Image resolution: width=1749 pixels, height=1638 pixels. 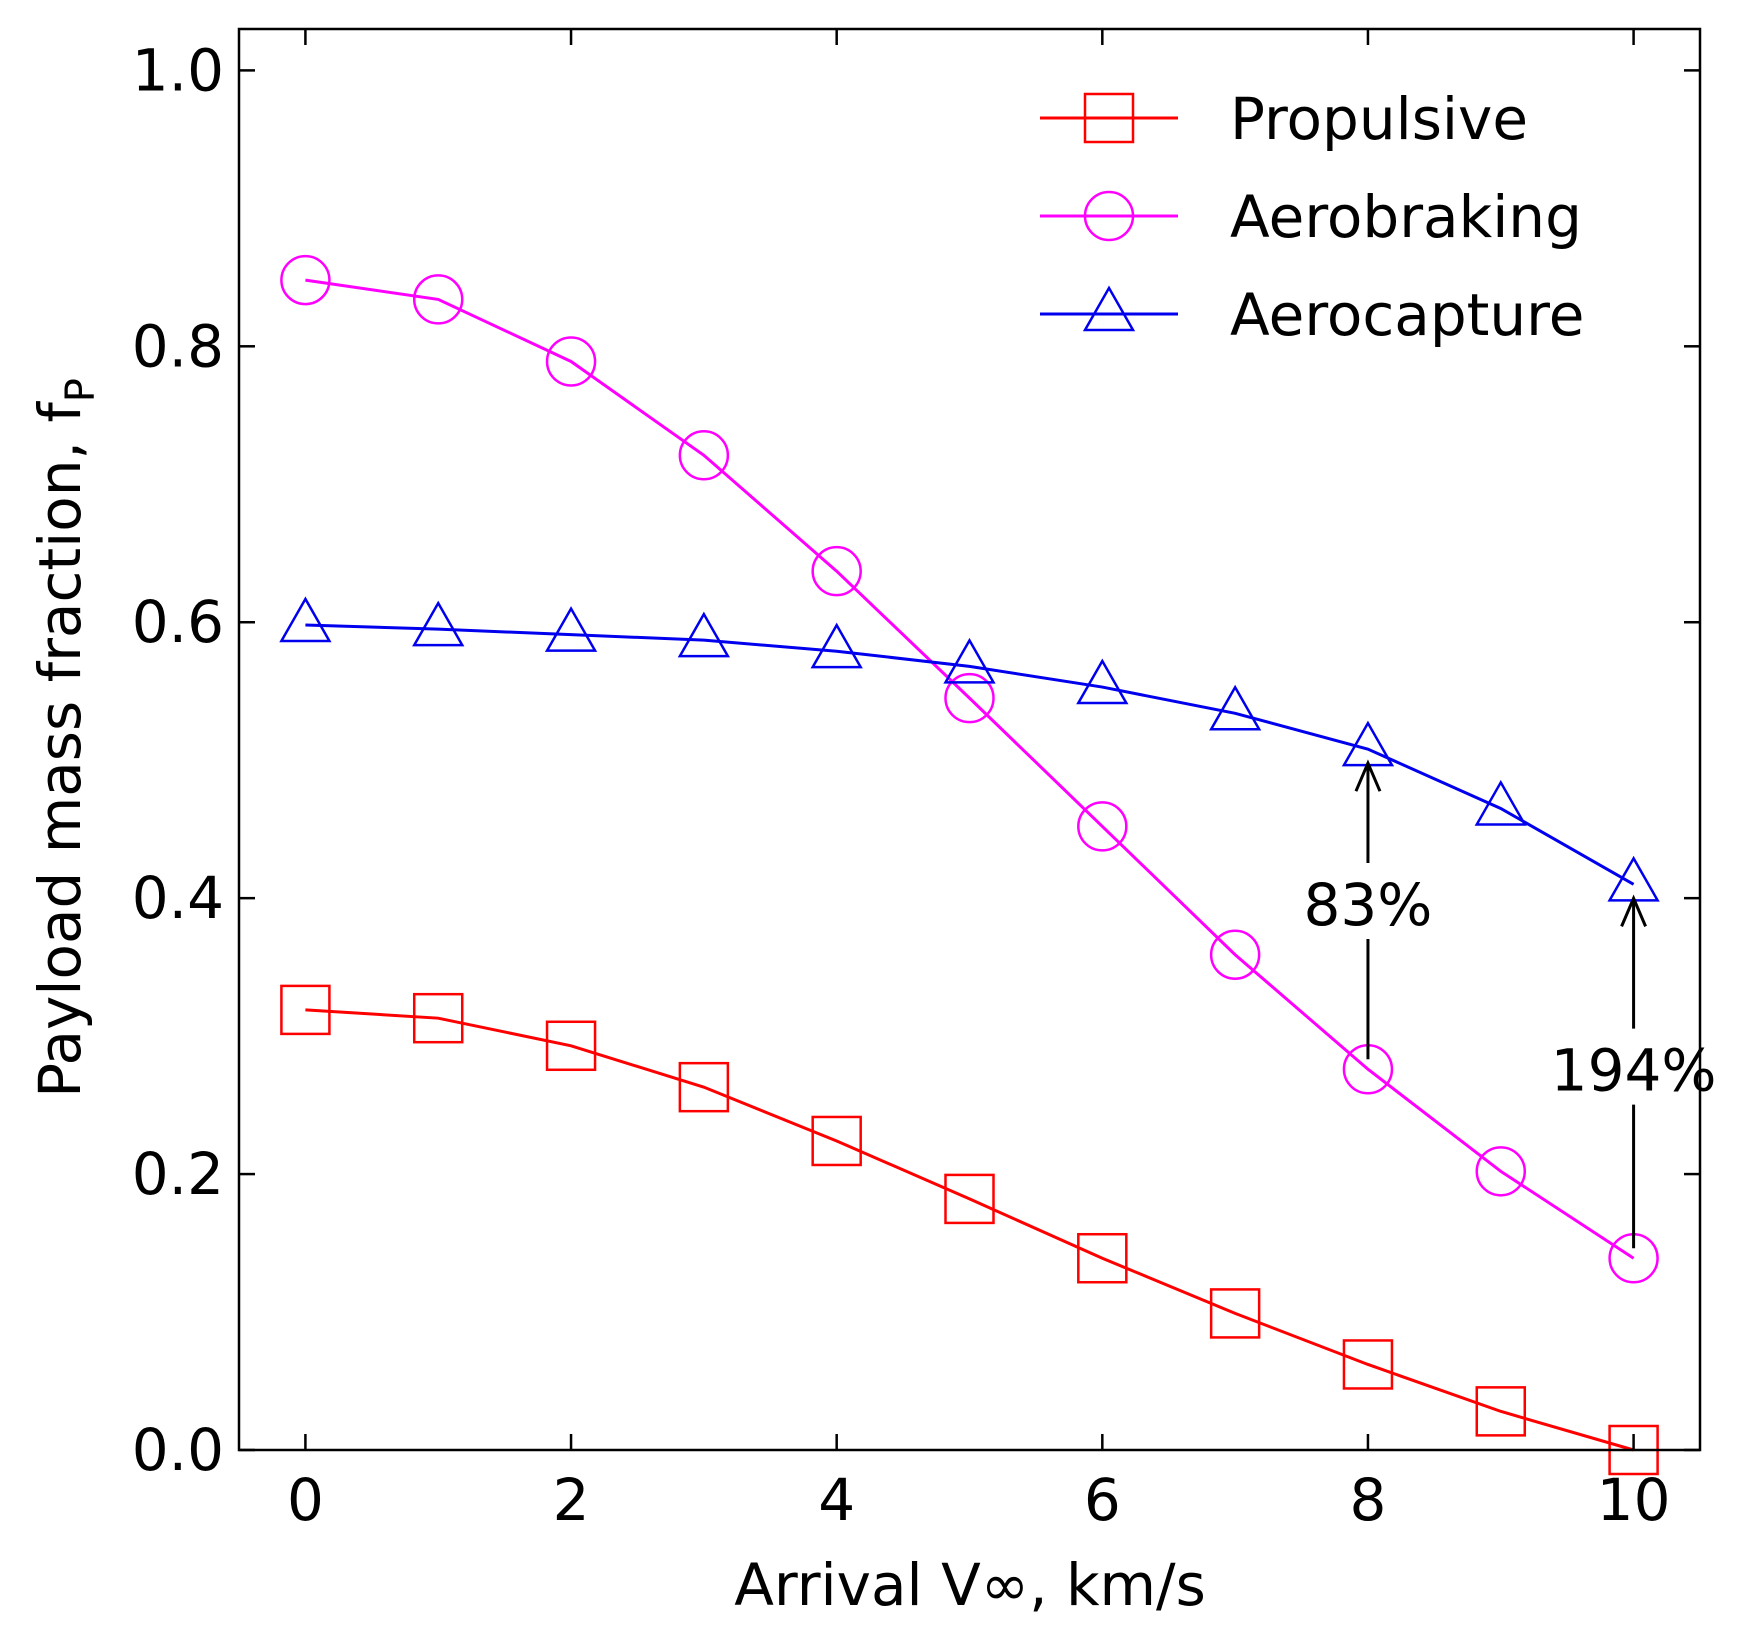 I want to click on x-tick-label: 6, so click(x=1102, y=1500).